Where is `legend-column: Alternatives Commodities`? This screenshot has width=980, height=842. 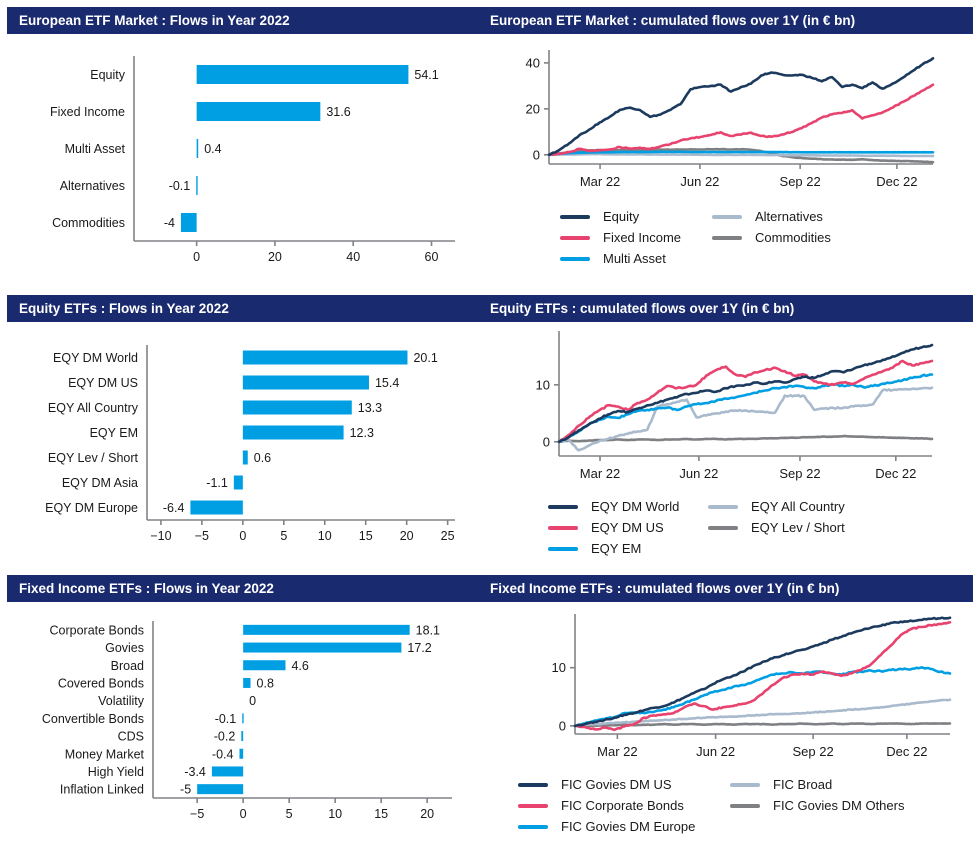 legend-column: Alternatives Commodities is located at coordinates (771, 227).